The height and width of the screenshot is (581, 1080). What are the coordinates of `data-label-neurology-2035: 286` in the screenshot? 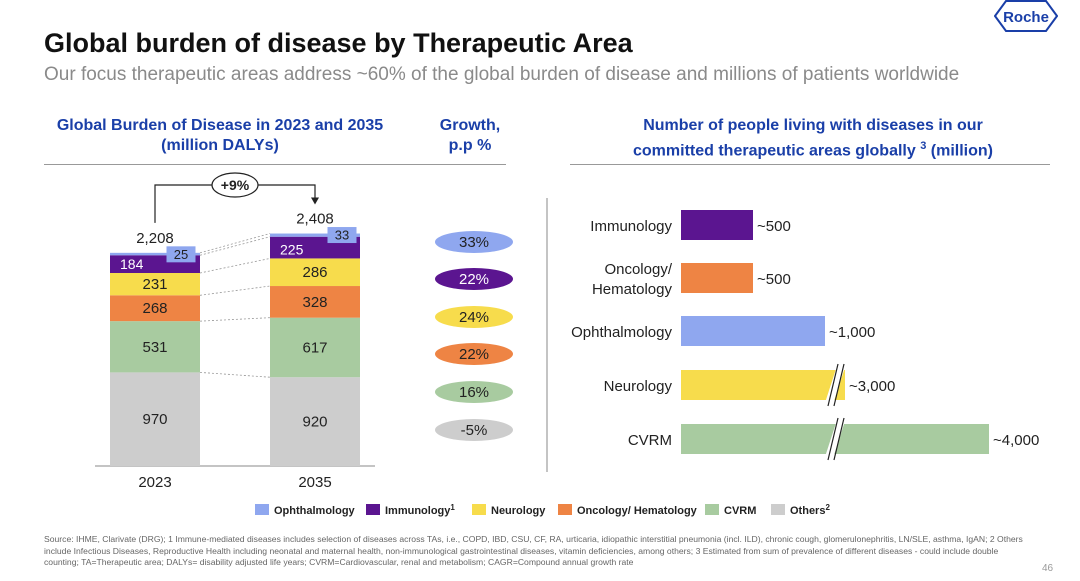 It's located at (314, 272).